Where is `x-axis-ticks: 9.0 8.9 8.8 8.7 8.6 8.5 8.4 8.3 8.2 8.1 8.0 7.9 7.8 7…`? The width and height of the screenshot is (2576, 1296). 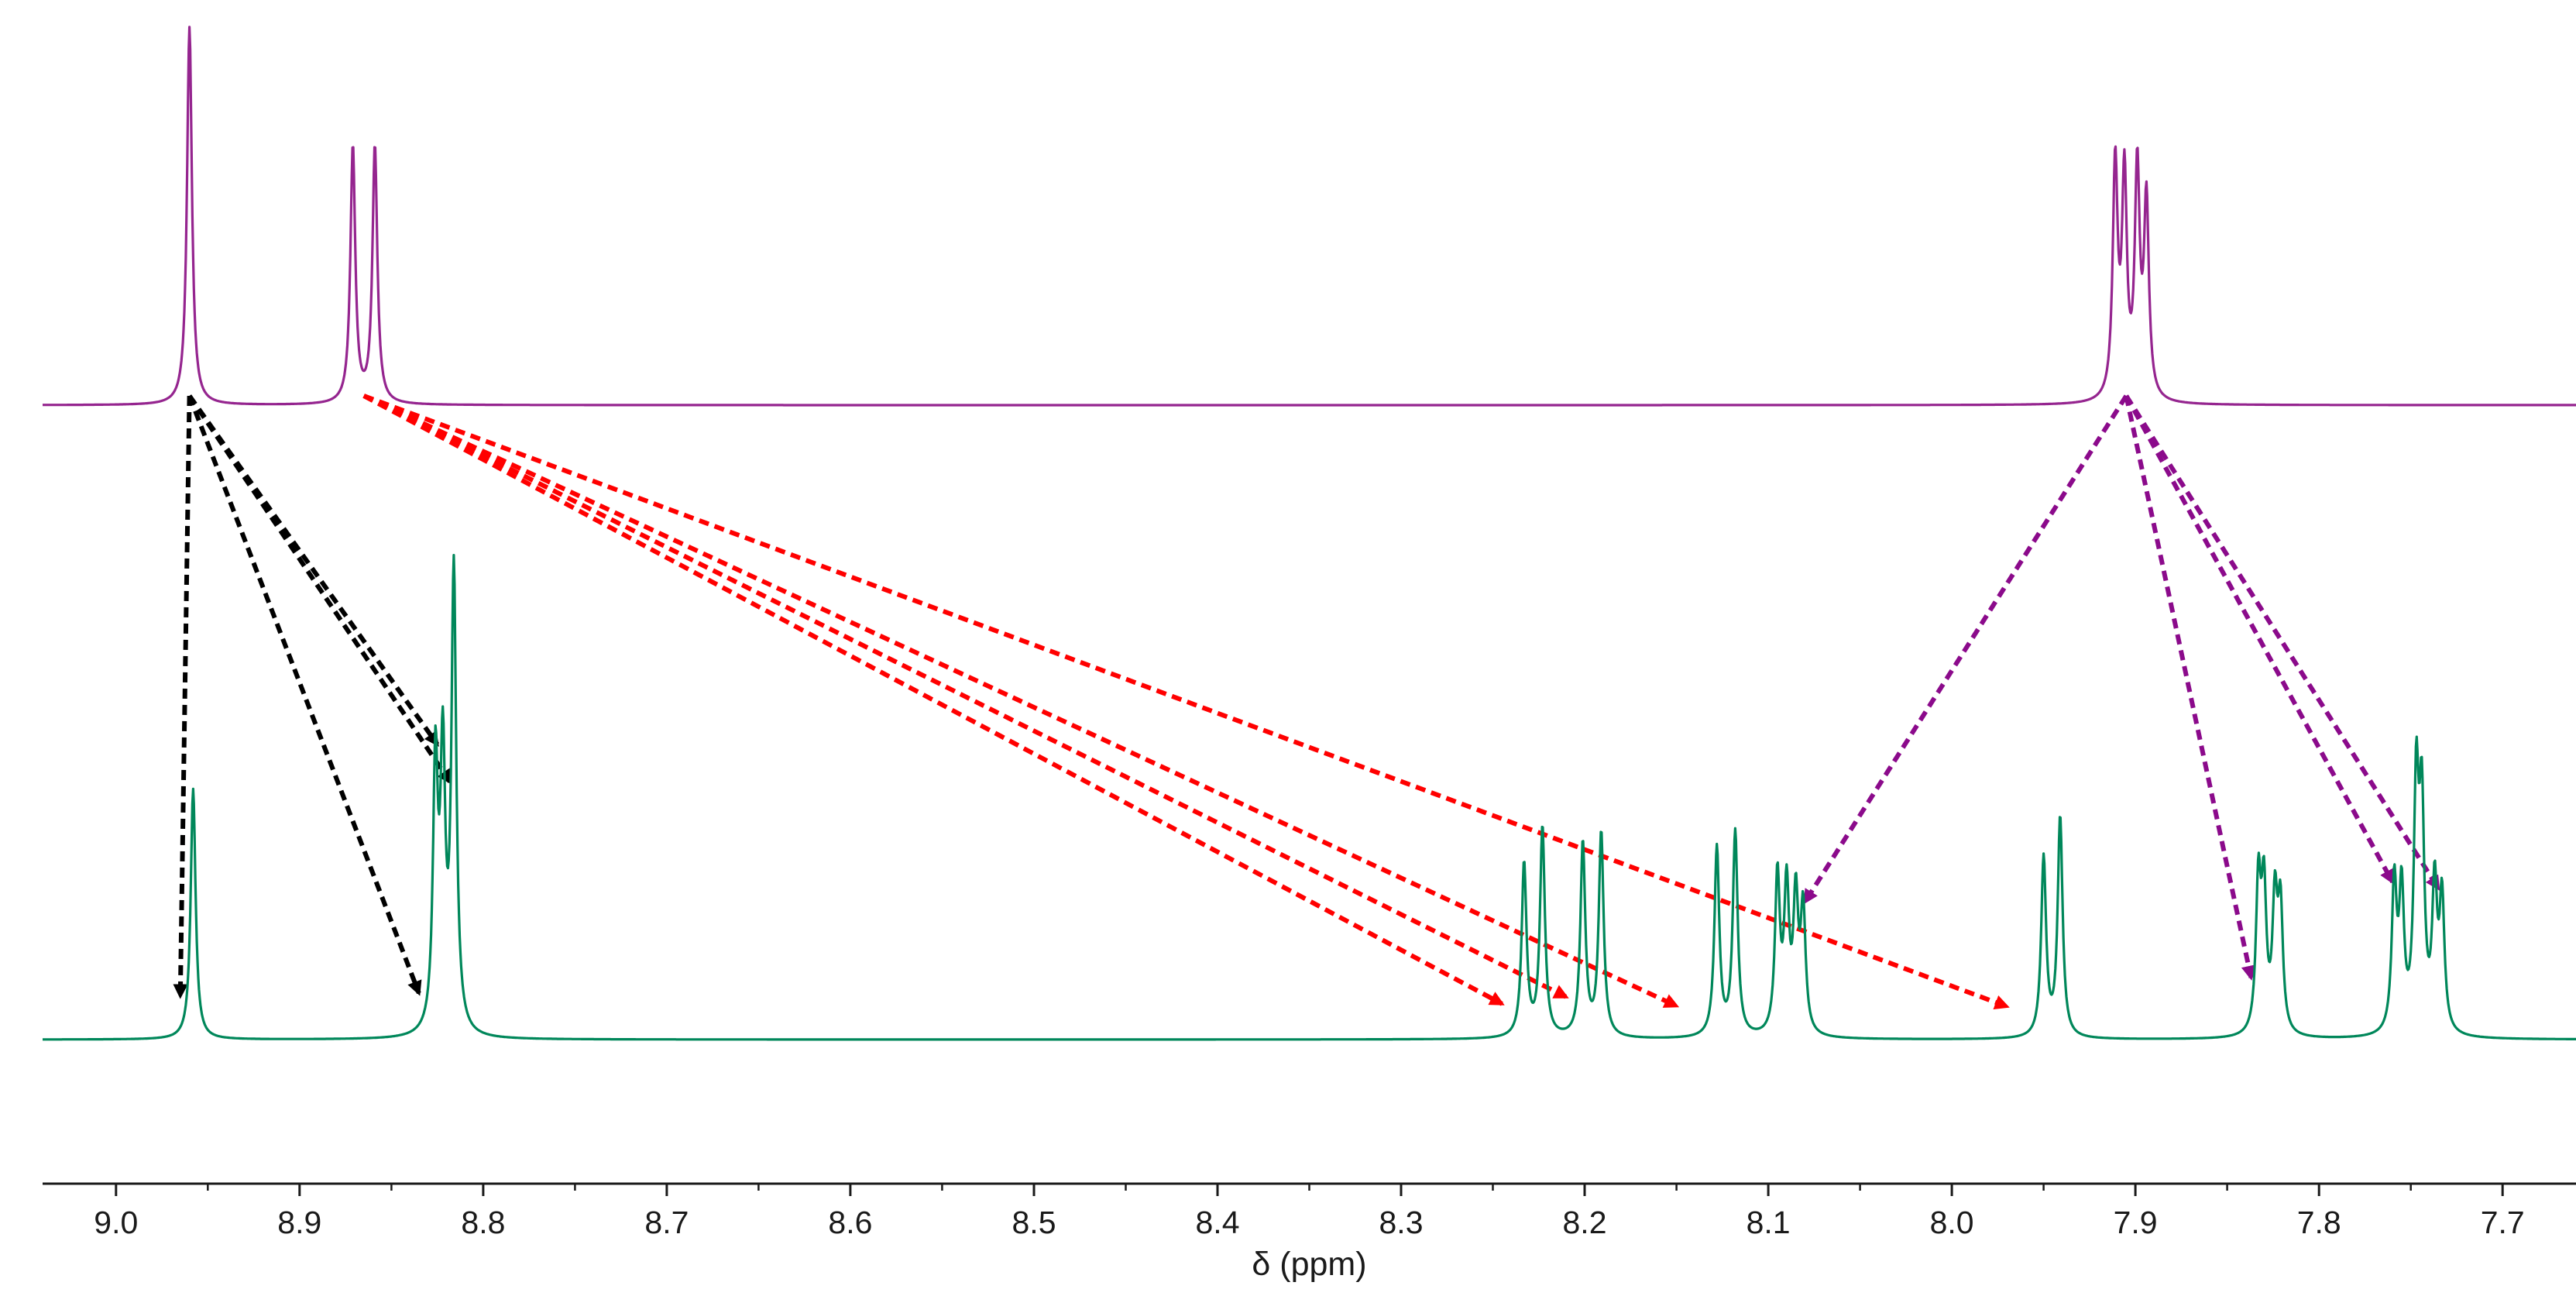
x-axis-ticks: 9.0 8.9 8.8 8.7 8.6 8.5 8.4 8.3 8.2 8.1 8.0 7.9 7.8 7… is located at coordinates (1309, 1212).